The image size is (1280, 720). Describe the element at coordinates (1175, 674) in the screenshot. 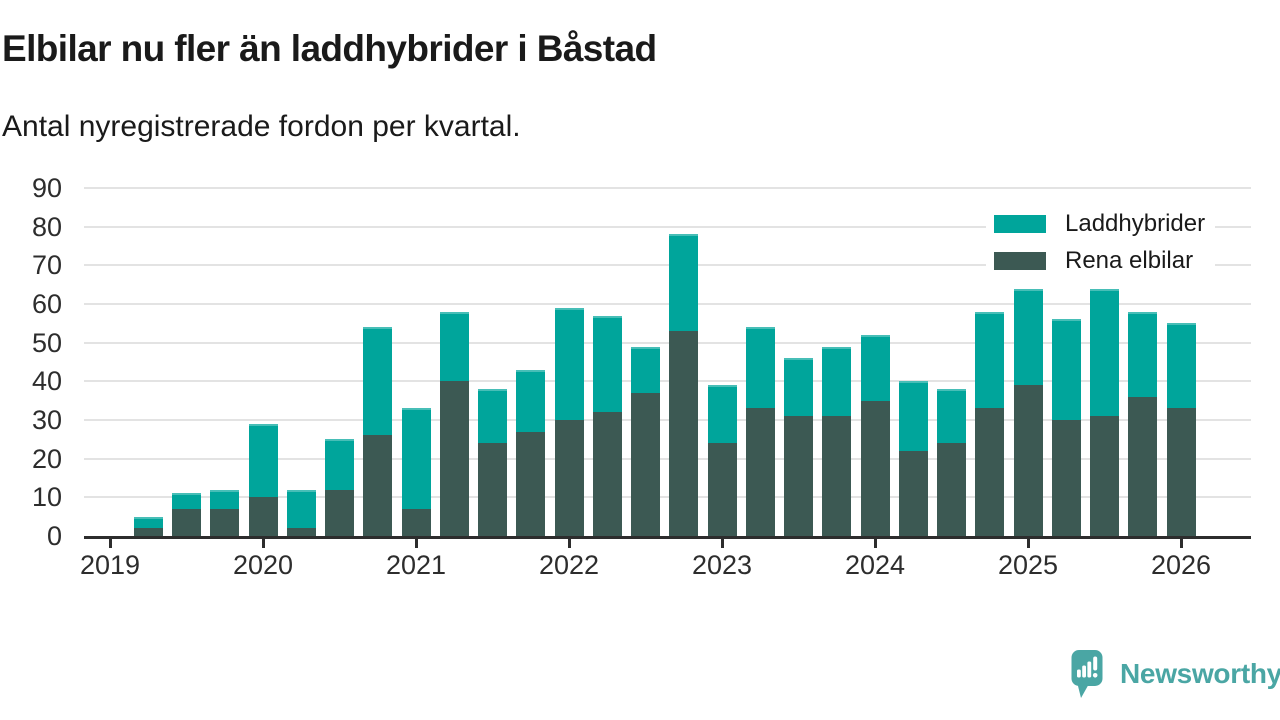

I see `branding: Newsworthy` at that location.